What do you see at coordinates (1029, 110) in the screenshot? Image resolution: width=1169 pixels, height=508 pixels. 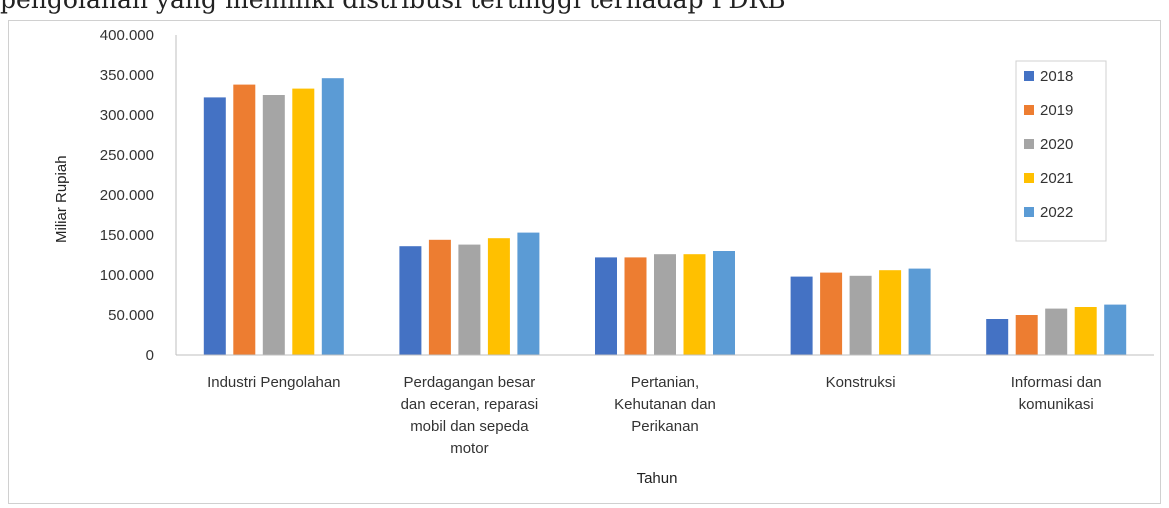 I see `legend-swatch-2019` at bounding box center [1029, 110].